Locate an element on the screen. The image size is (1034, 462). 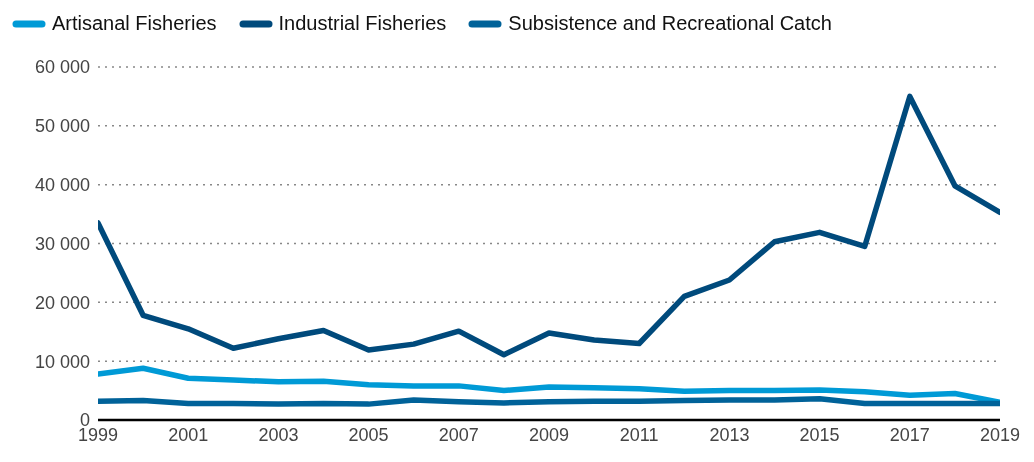
x-tick-label: 2009 is located at coordinates (549, 434).